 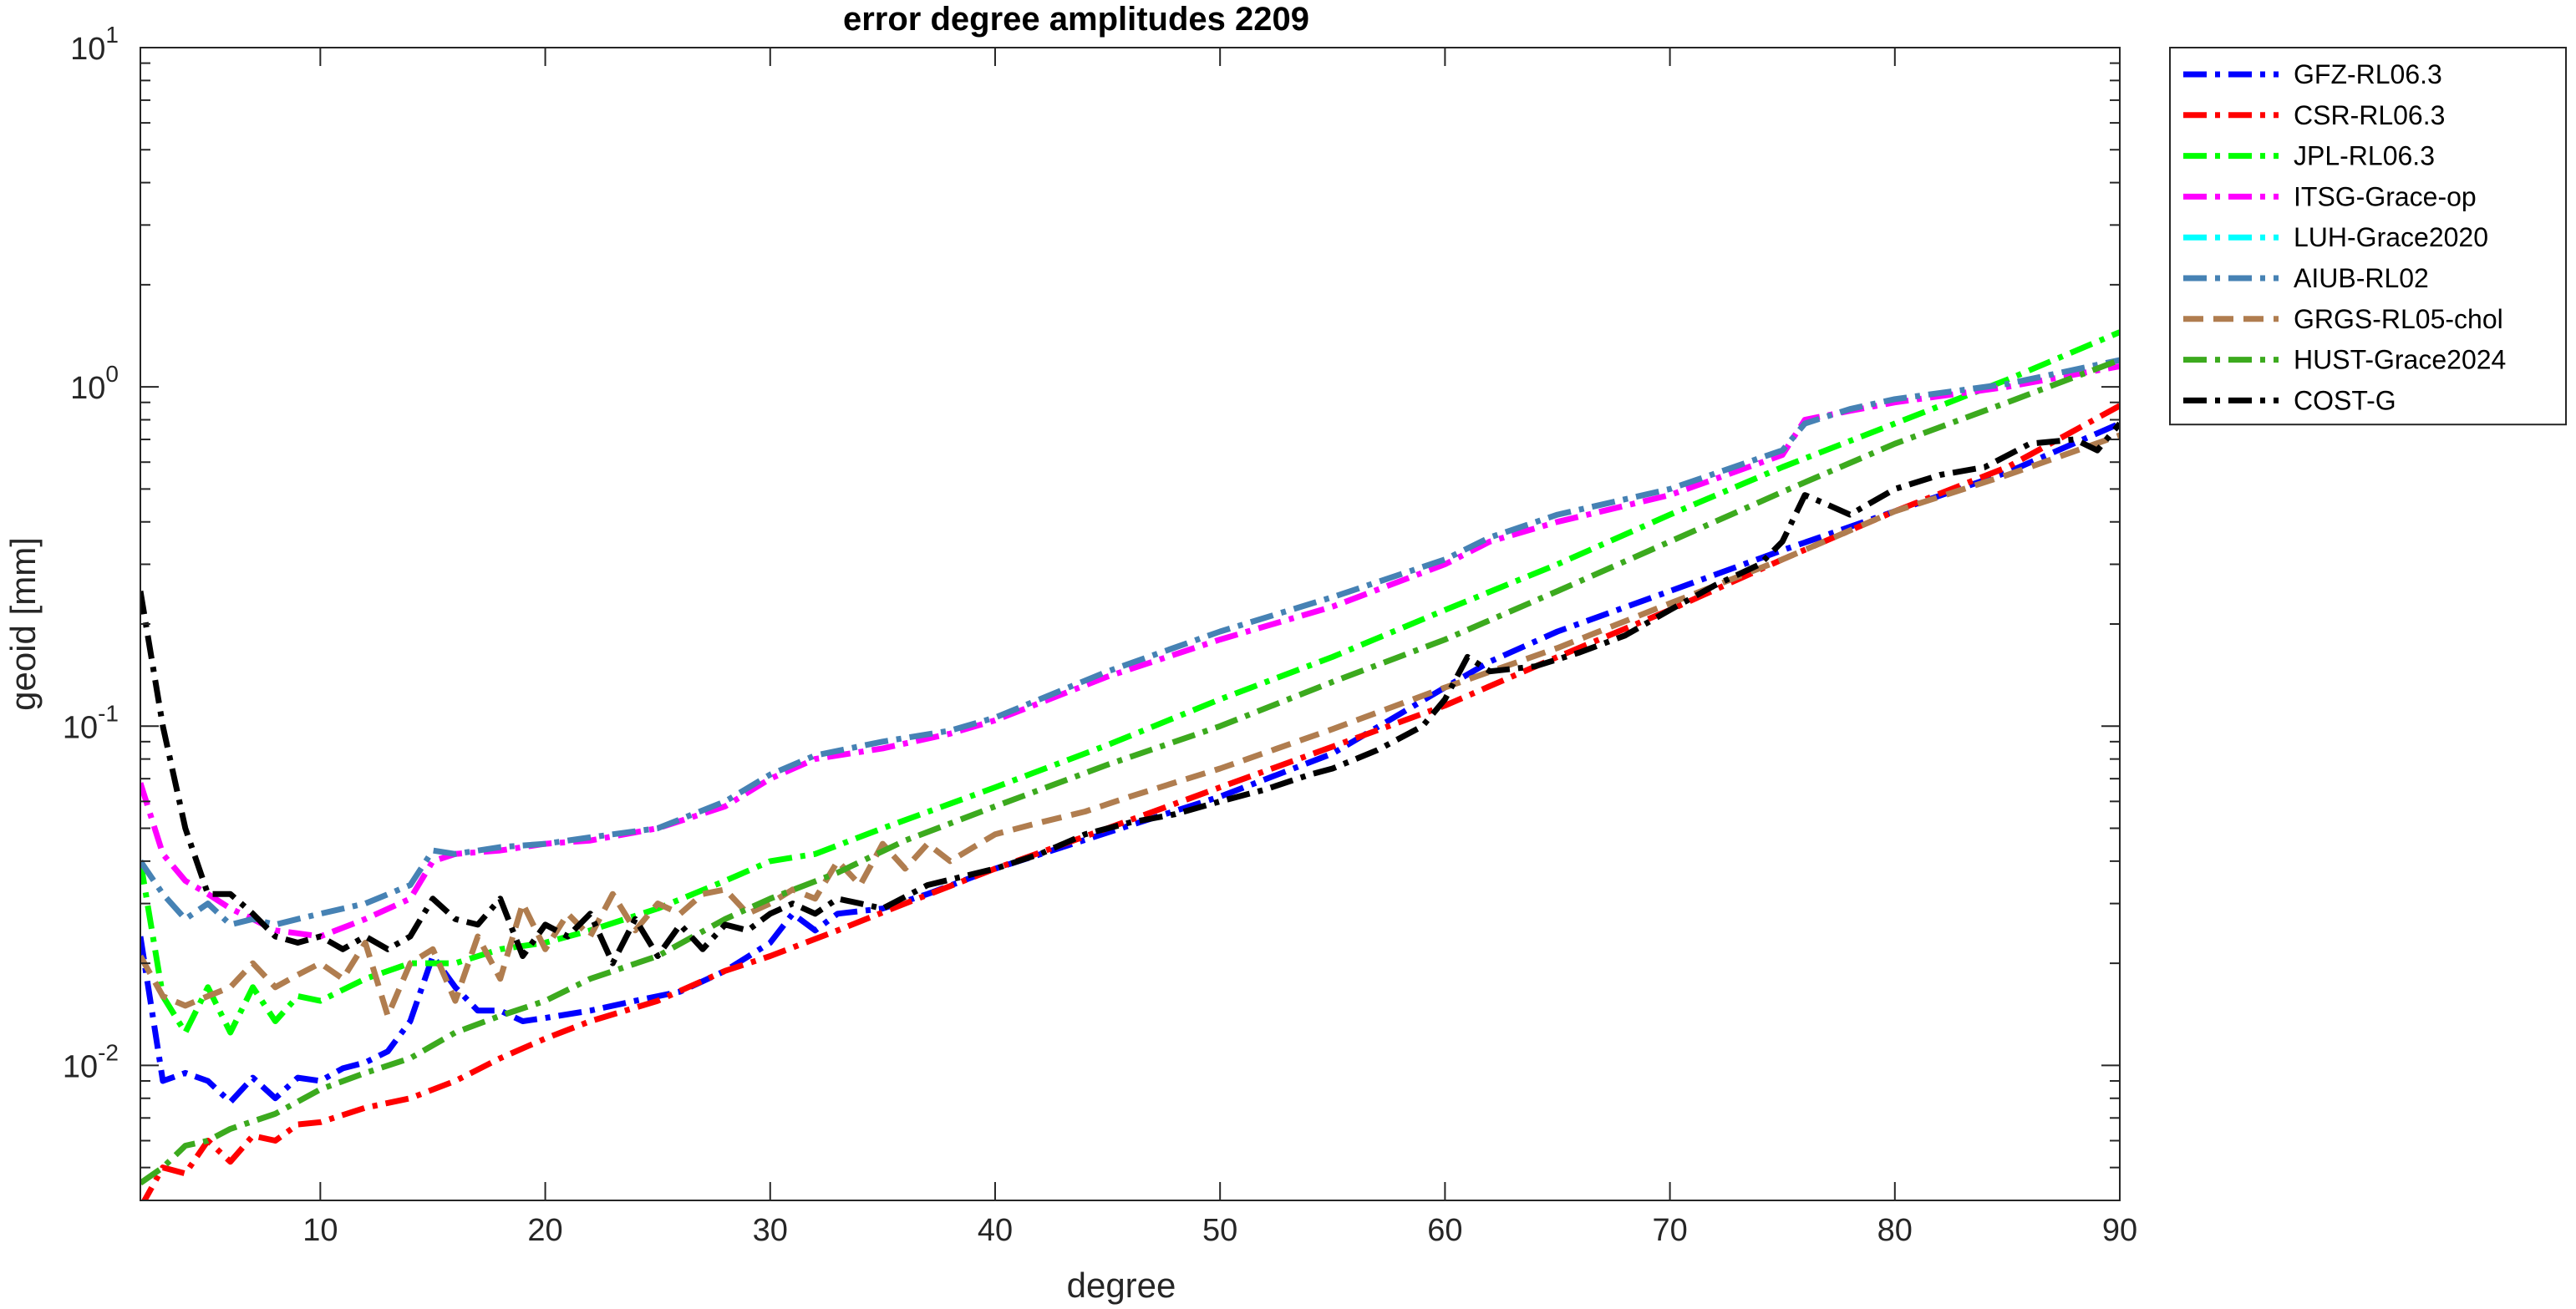 I want to click on y-axis-label: geoid [mm], so click(x=23, y=624).